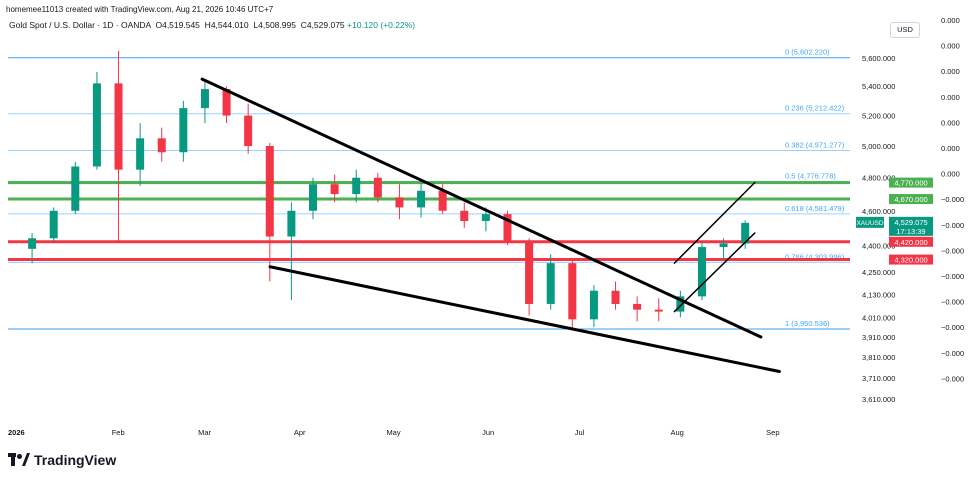 The height and width of the screenshot is (479, 975). What do you see at coordinates (16, 432) in the screenshot?
I see `time-tick: 2026` at bounding box center [16, 432].